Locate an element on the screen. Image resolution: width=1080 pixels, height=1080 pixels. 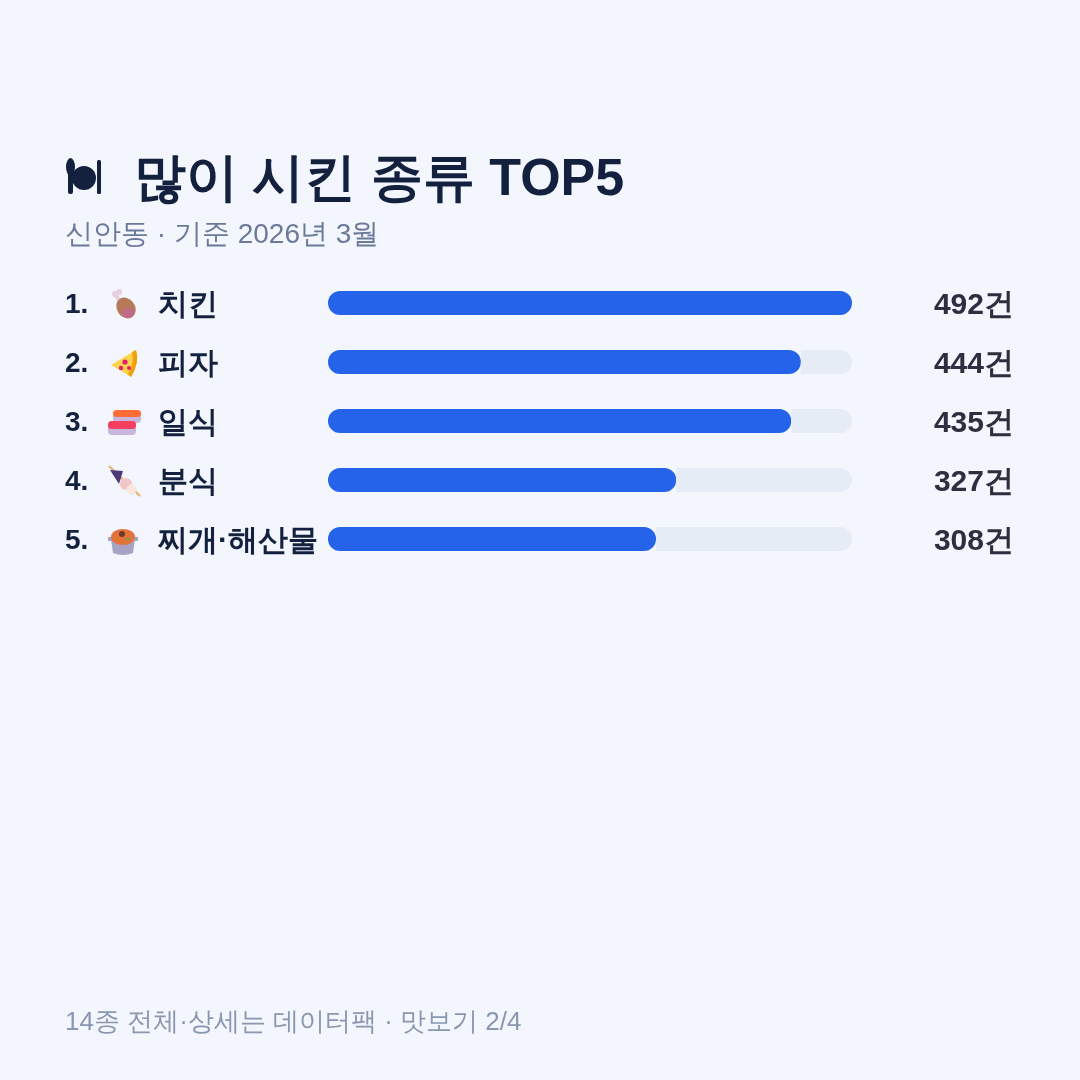
category-label: 5. 찌개·해산물 is located at coordinates (191, 539).